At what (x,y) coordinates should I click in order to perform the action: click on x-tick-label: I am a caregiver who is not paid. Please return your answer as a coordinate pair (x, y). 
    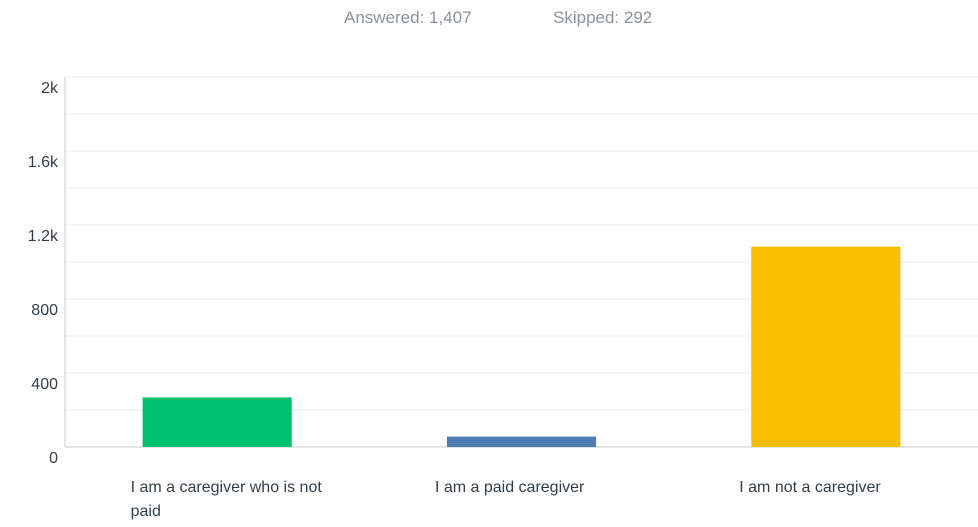
    Looking at the image, I should click on (226, 499).